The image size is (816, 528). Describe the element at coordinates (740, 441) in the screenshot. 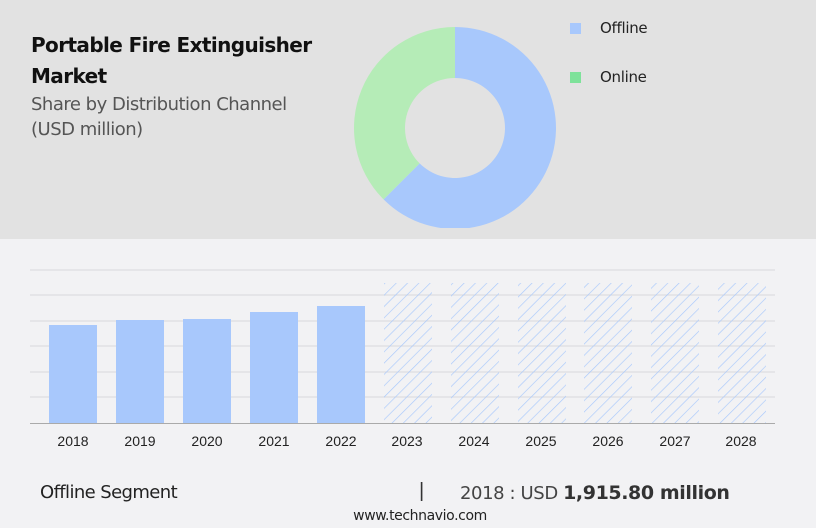

I see `x-label: 2028` at that location.